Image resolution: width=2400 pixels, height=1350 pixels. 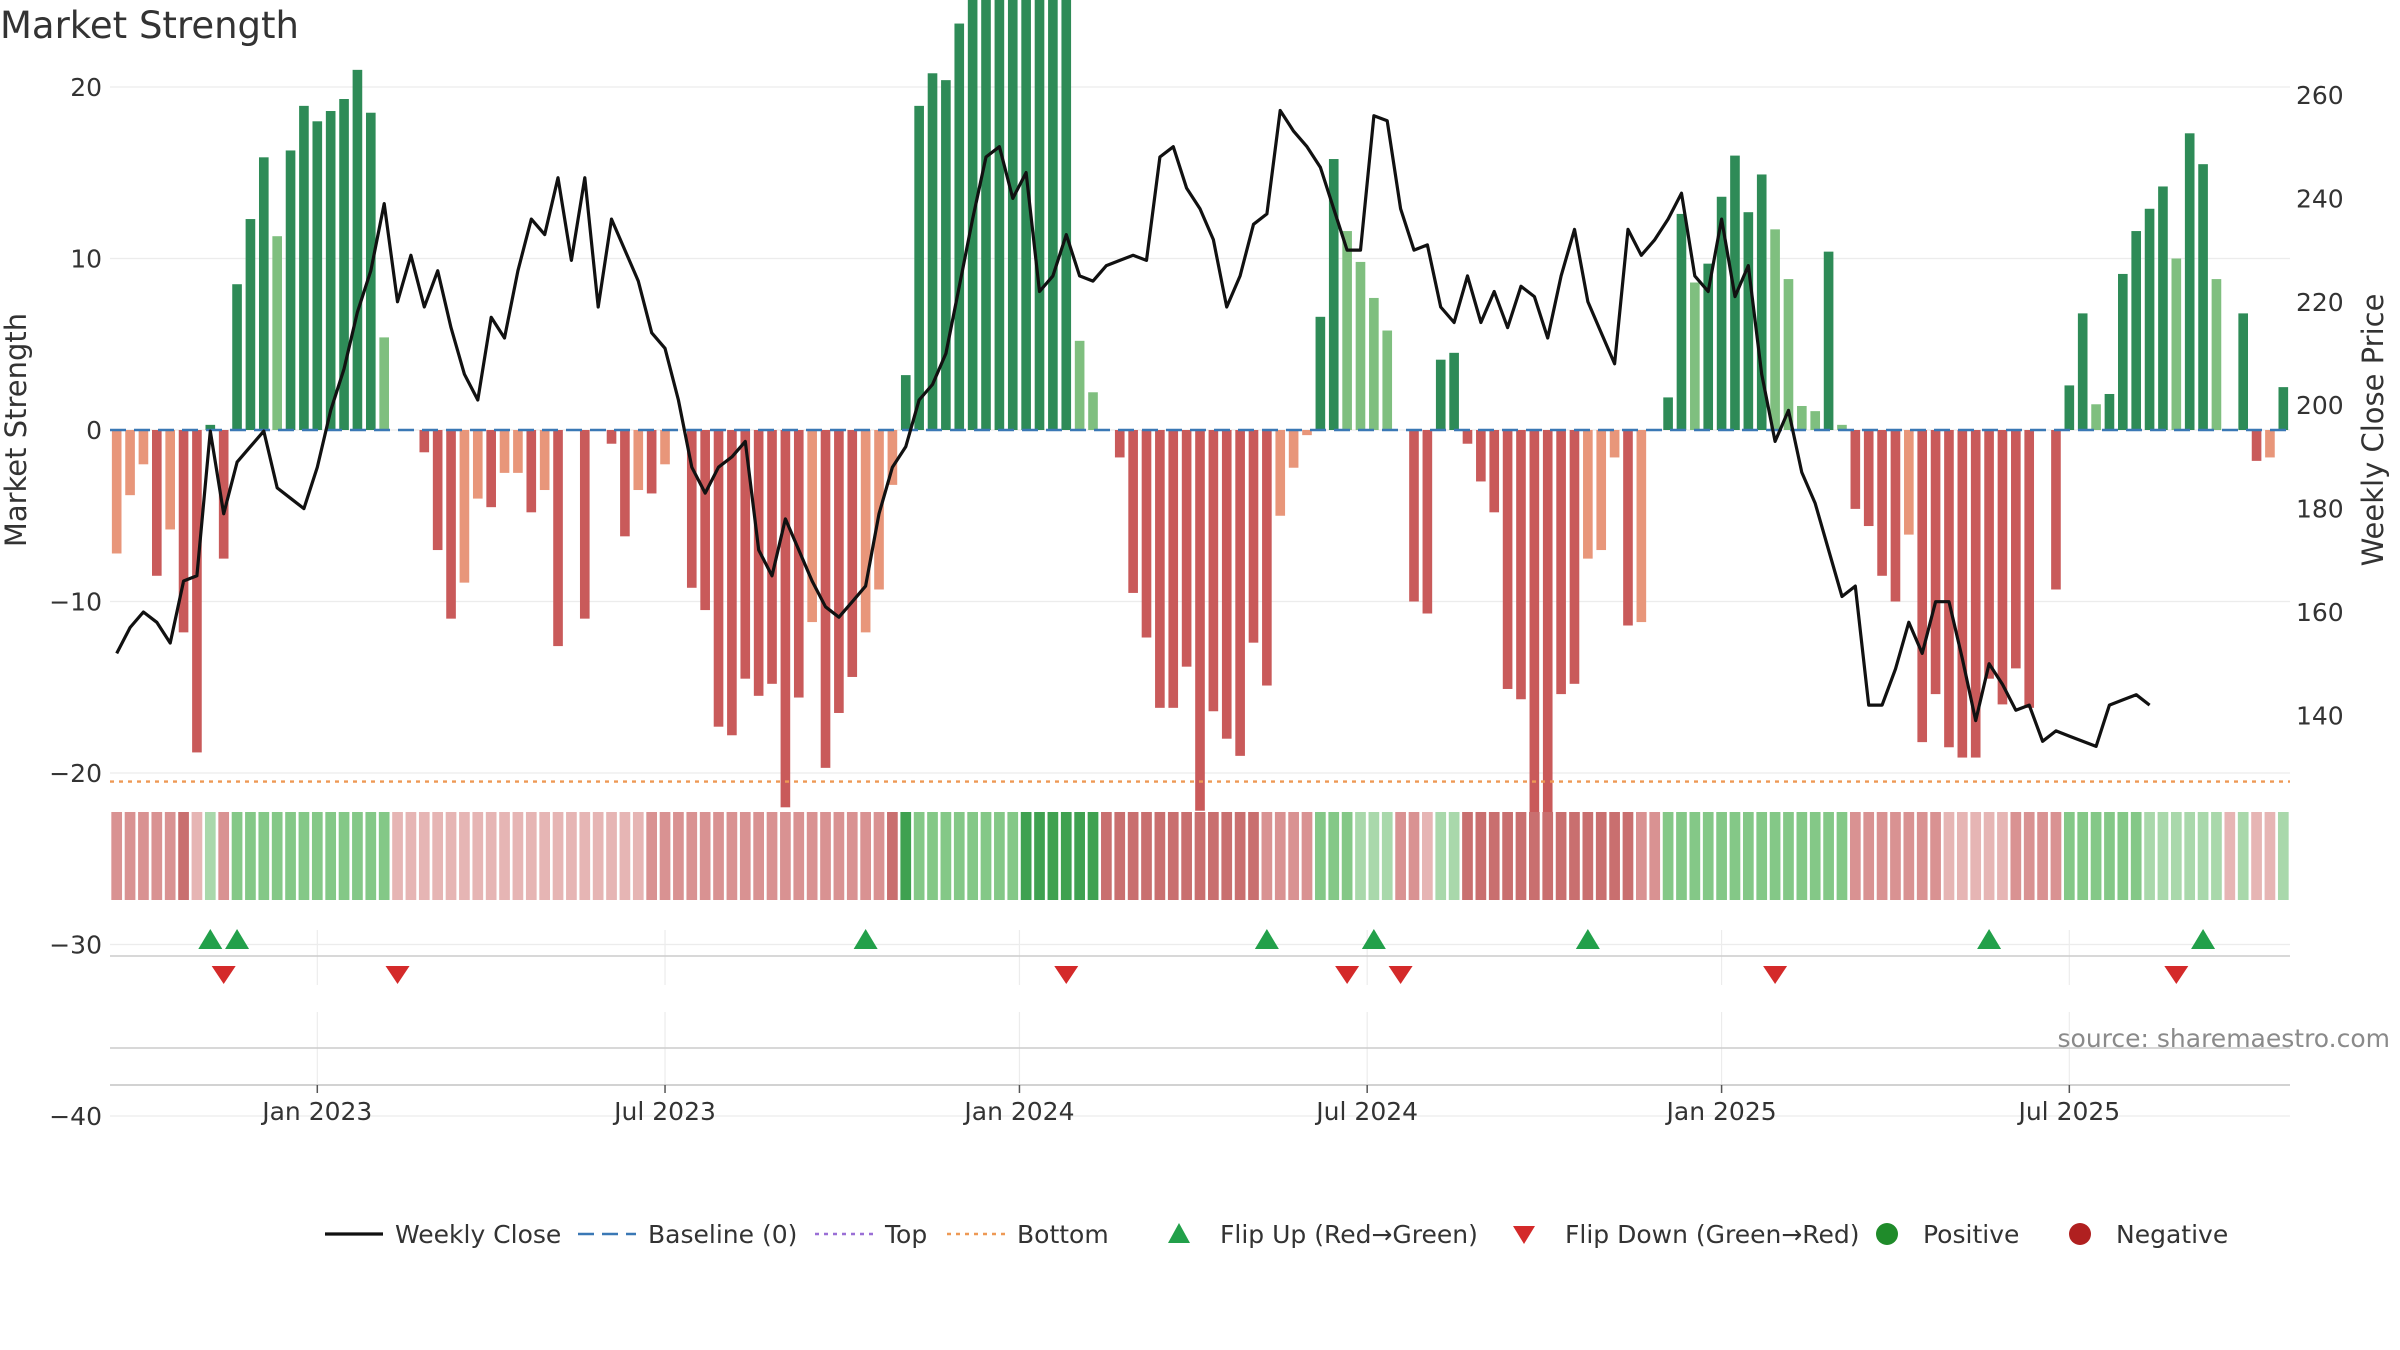 I want to click on legend-swatch-flip-up, so click(x=1179, y=1233).